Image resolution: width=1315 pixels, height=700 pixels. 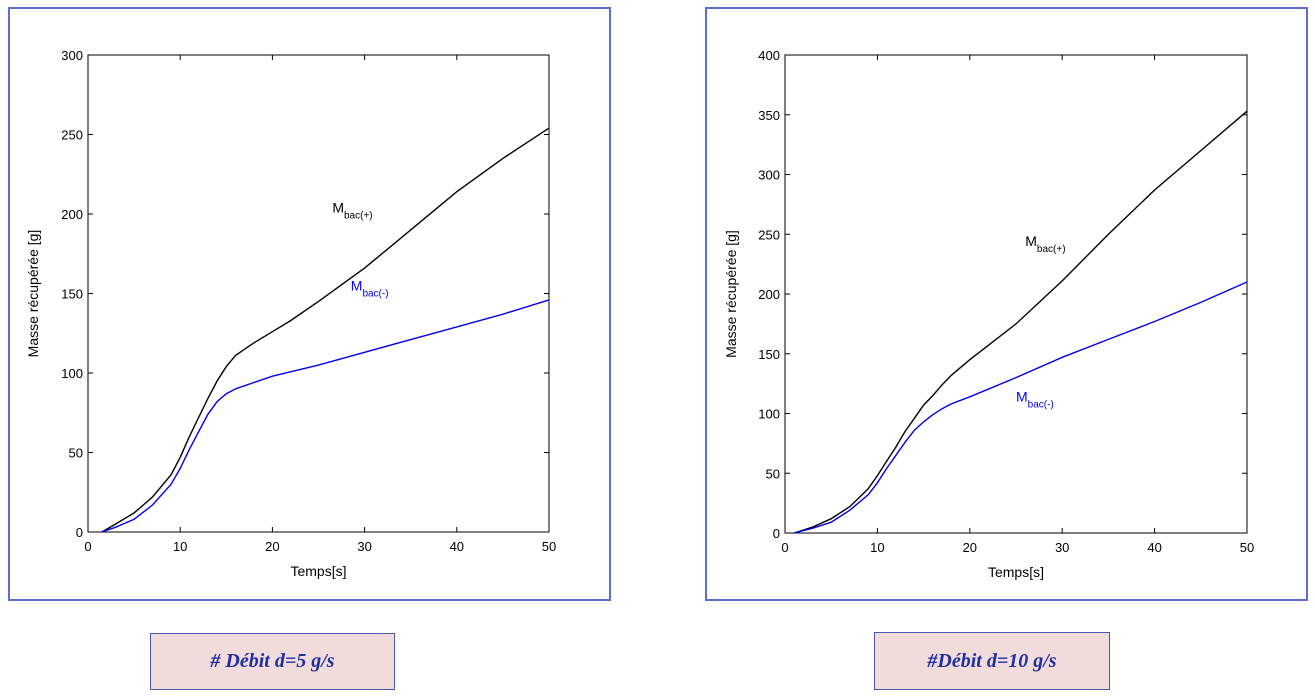 I want to click on y-tick-label: 400, so click(x=769, y=55).